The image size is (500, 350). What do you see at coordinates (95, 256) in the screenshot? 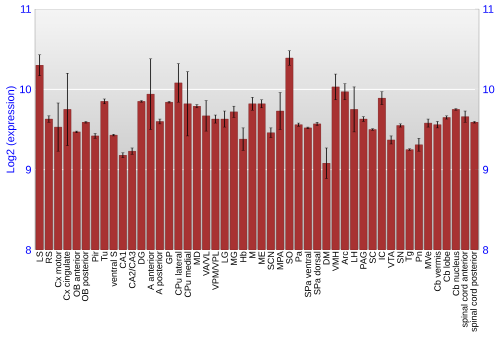
I see `x-tick-label: Pir` at bounding box center [95, 256].